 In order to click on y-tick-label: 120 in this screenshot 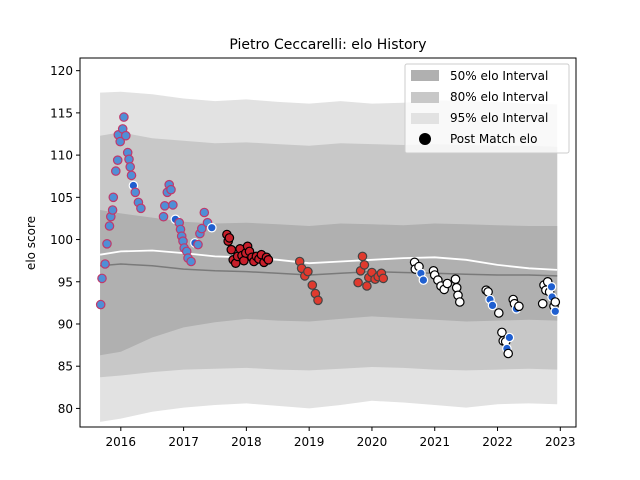, I will do `click(61, 71)`.